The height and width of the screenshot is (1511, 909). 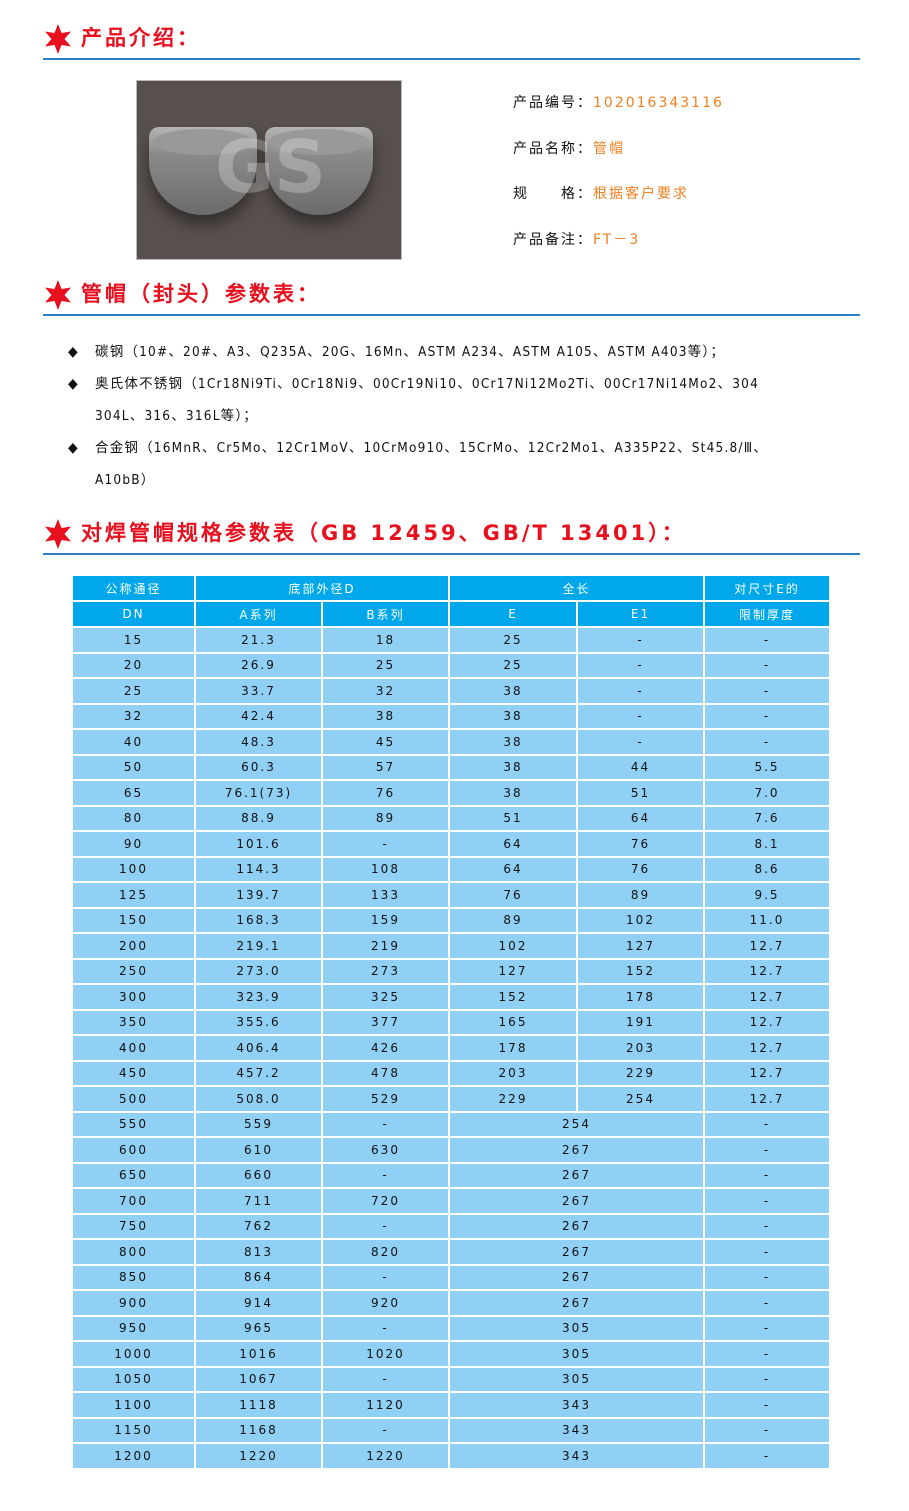 What do you see at coordinates (385, 691) in the screenshot?
I see `cell-b-series: 32` at bounding box center [385, 691].